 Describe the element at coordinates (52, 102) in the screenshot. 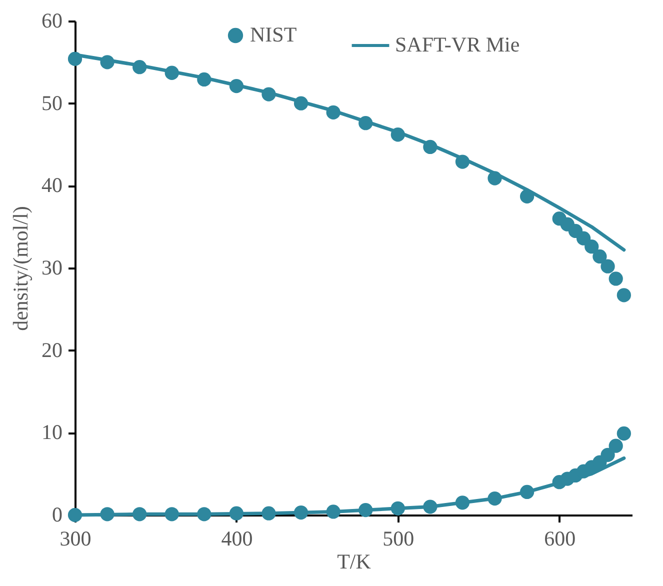

I see `y-tick-label: 50` at that location.